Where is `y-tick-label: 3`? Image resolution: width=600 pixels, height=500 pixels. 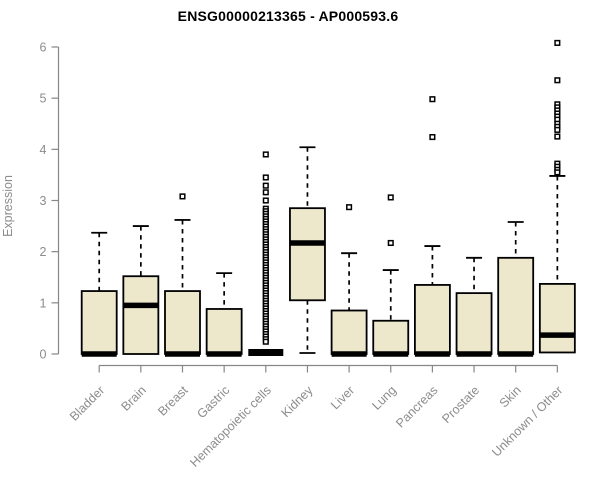 y-tick-label: 3 is located at coordinates (43, 201).